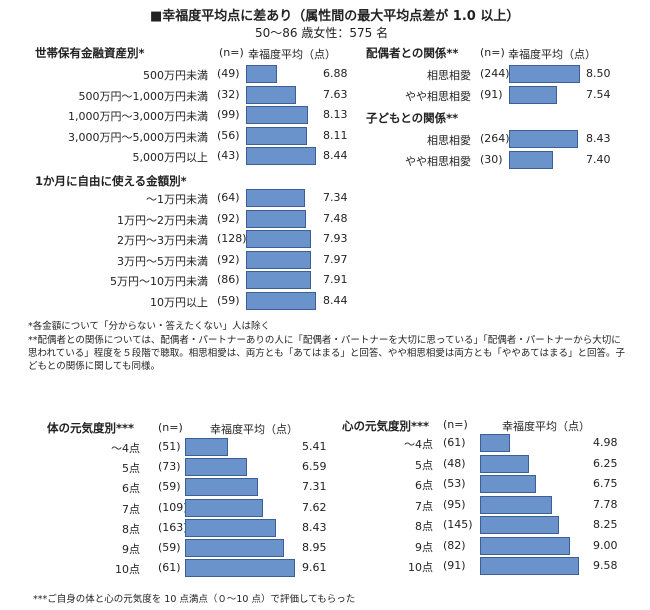 Image resolution: width=650 pixels, height=610 pixels. I want to click on category-label: 3,000万円～5,000万円未満, so click(138, 137).